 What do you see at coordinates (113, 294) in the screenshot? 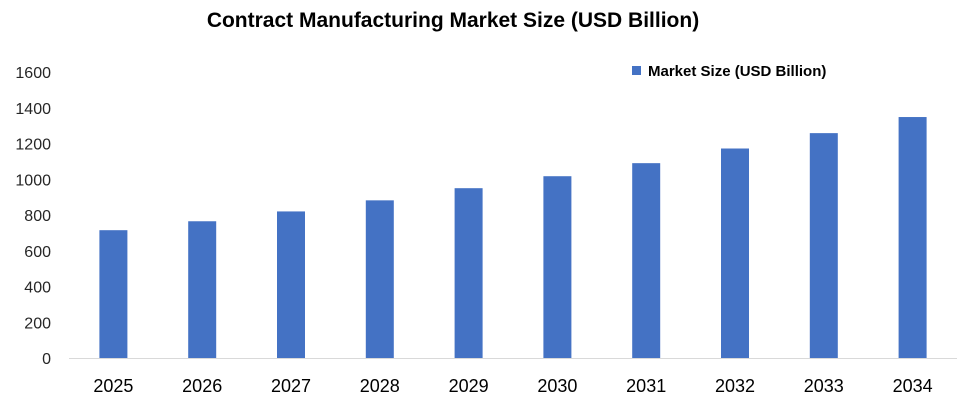
I see `bar-2025` at bounding box center [113, 294].